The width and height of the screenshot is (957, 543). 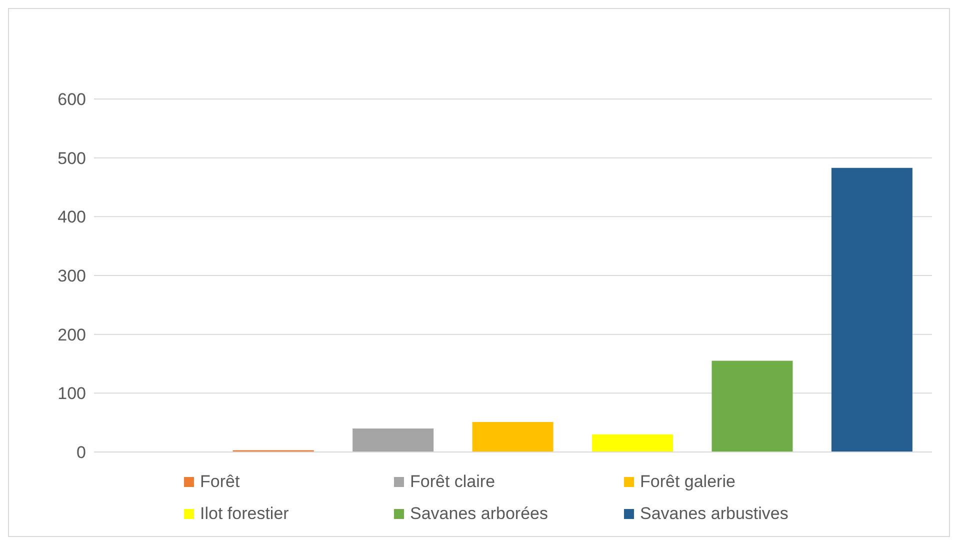 I want to click on legend-label: Ilot forestier, so click(x=244, y=514).